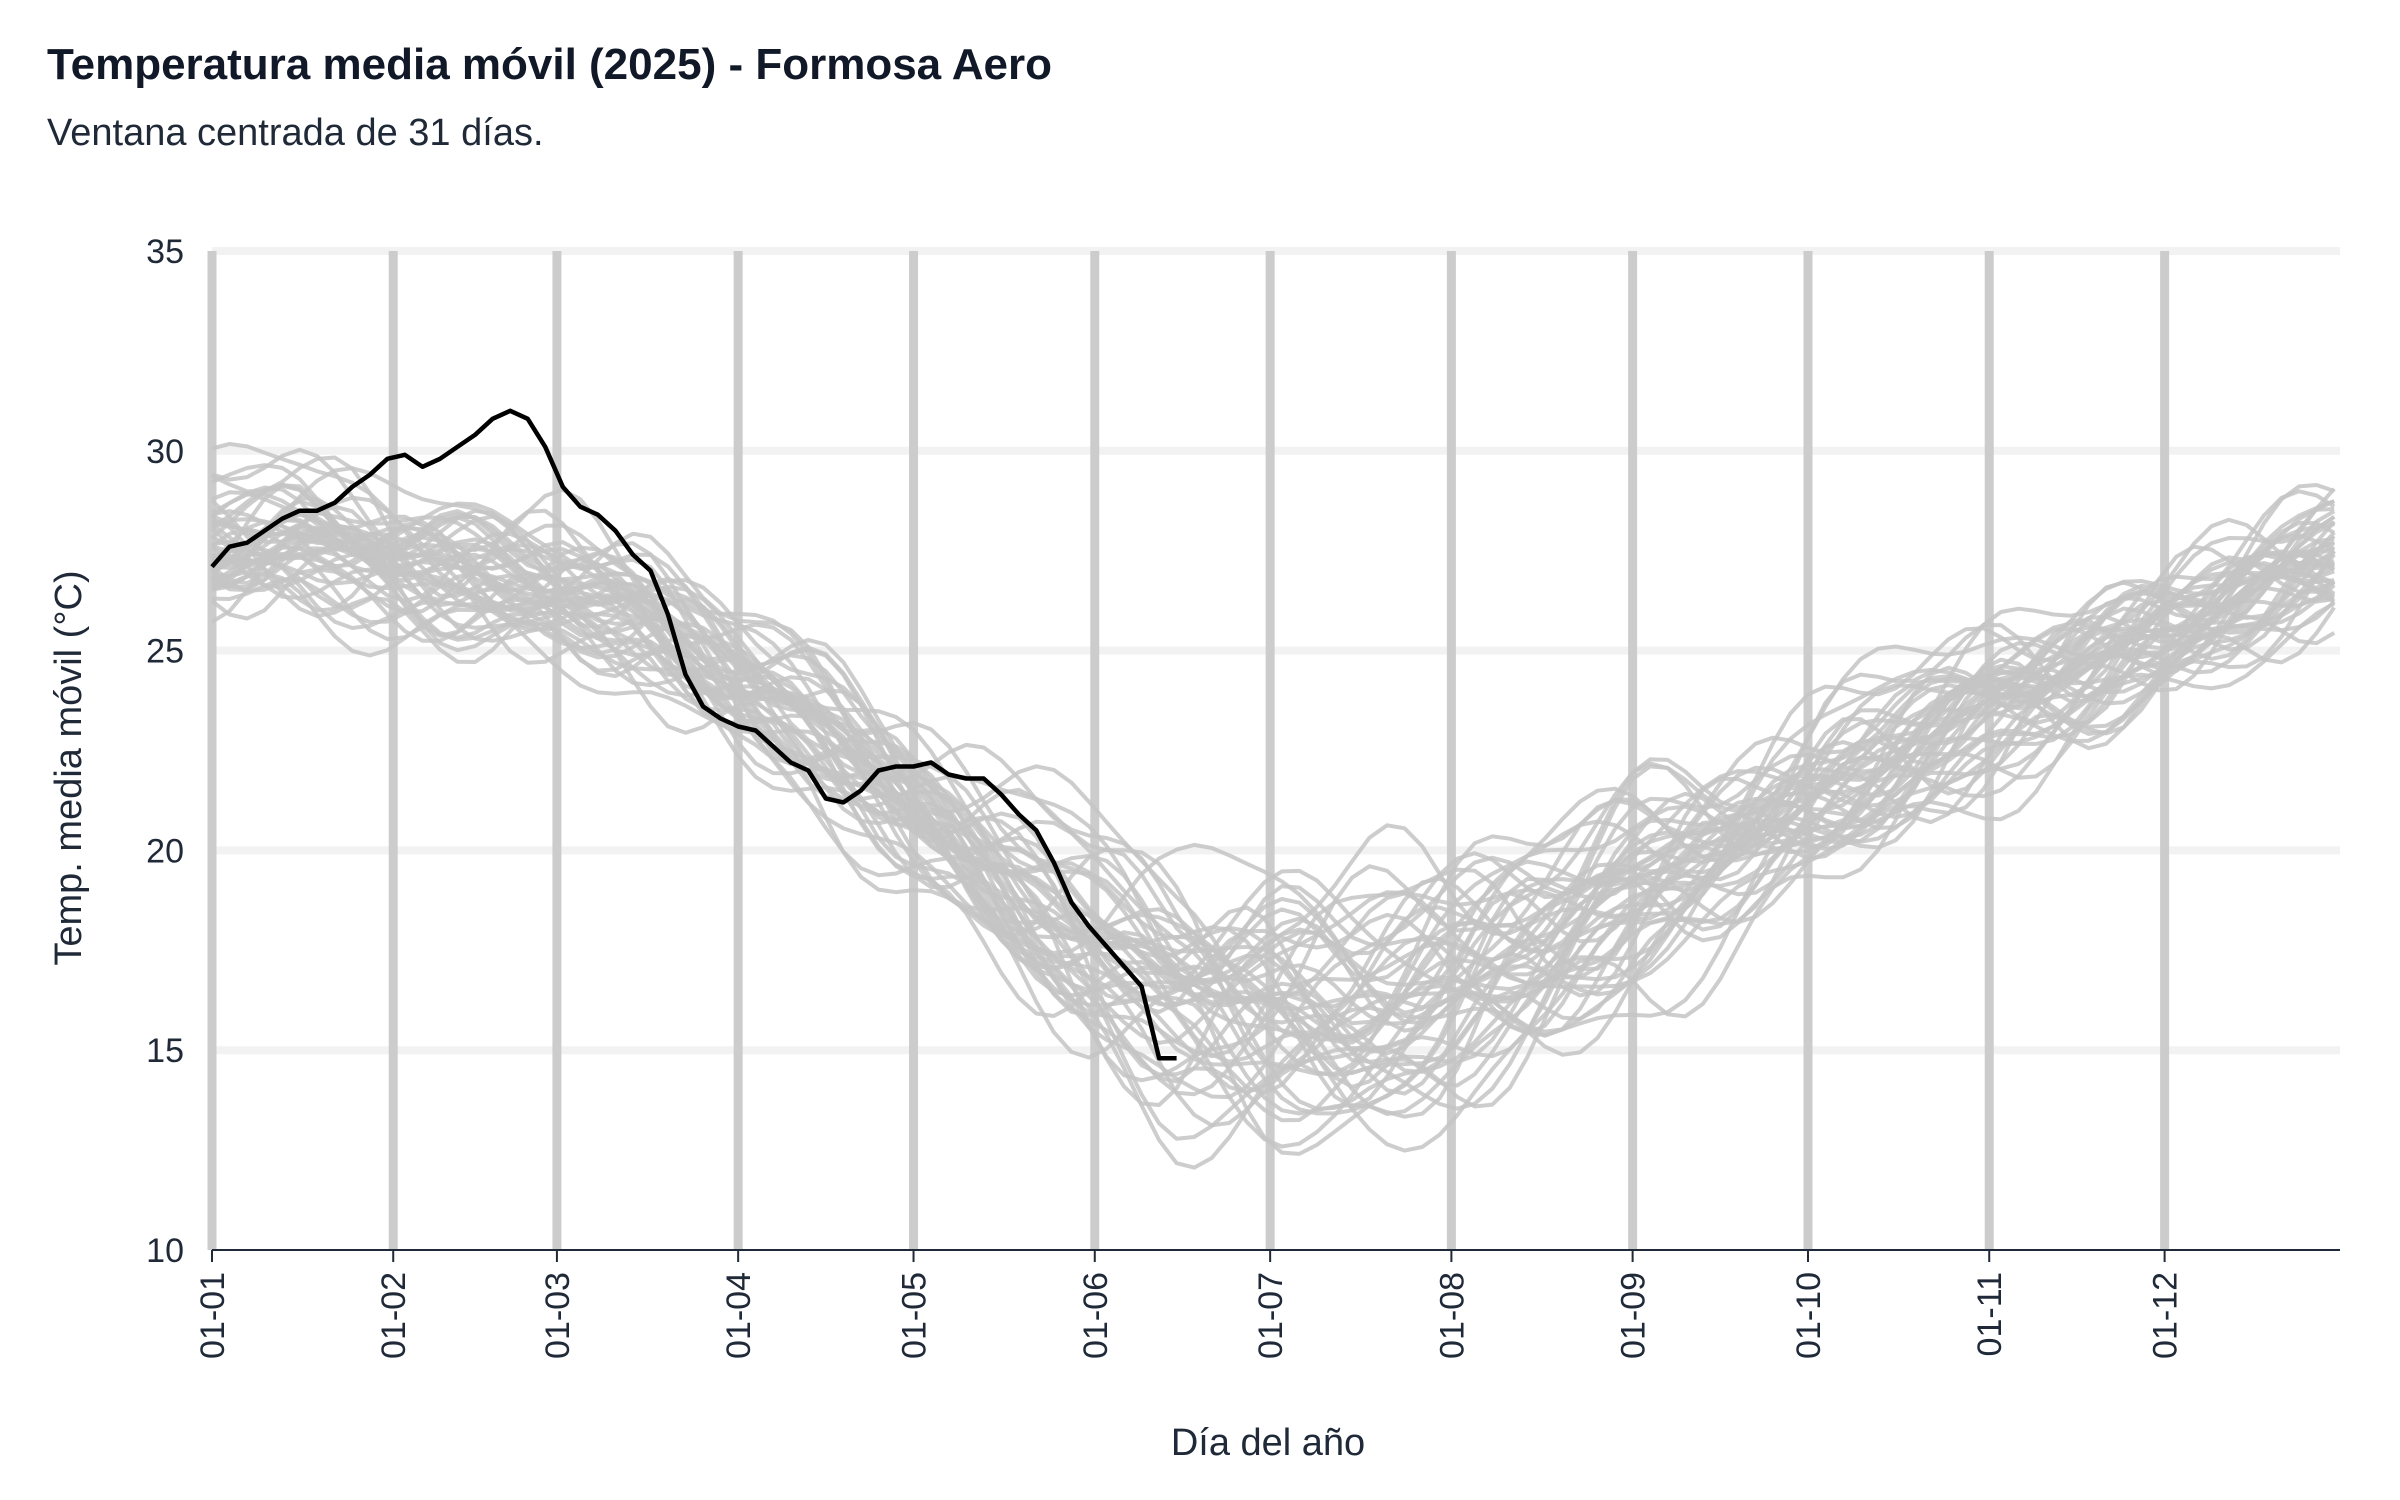 The height and width of the screenshot is (1500, 2400). What do you see at coordinates (165, 851) in the screenshot?
I see `y-tick-label: 20` at bounding box center [165, 851].